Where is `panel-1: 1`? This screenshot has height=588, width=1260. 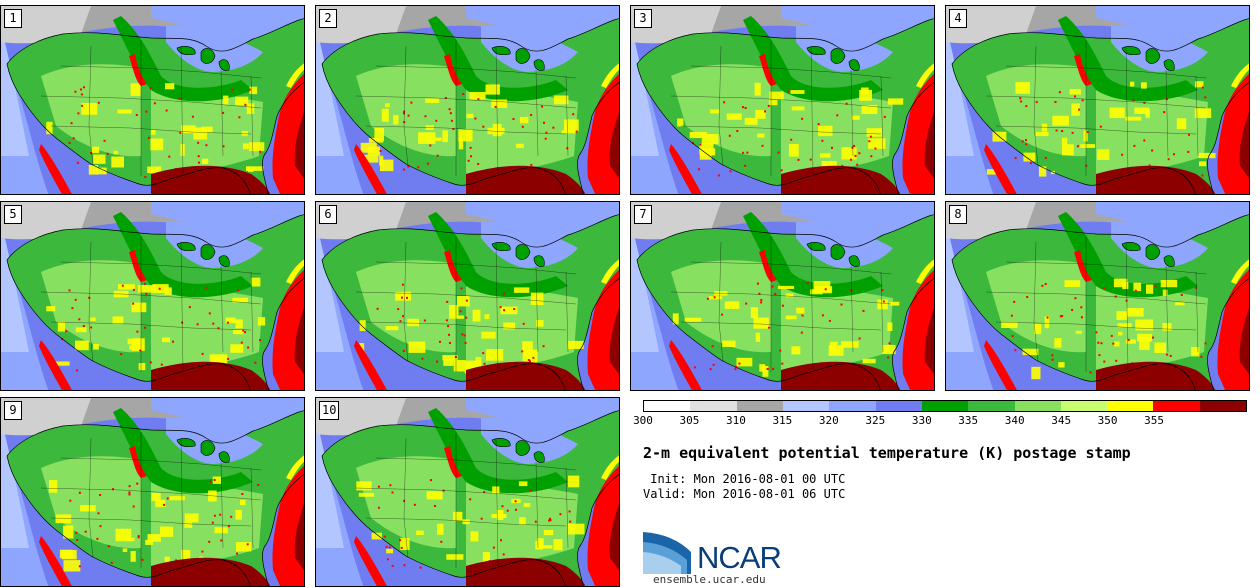 panel-1: 1 is located at coordinates (152, 100).